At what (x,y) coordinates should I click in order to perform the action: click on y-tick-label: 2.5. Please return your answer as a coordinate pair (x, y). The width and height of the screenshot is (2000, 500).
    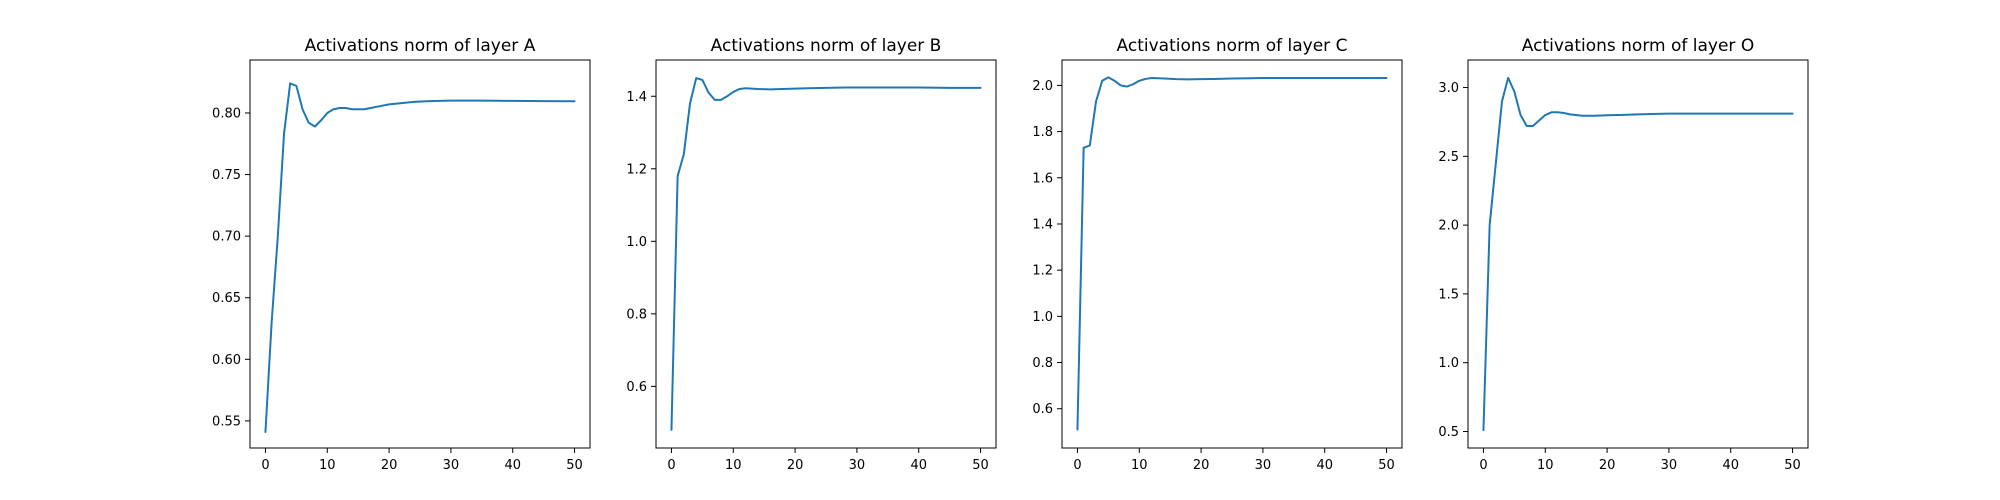
    Looking at the image, I should click on (1448, 157).